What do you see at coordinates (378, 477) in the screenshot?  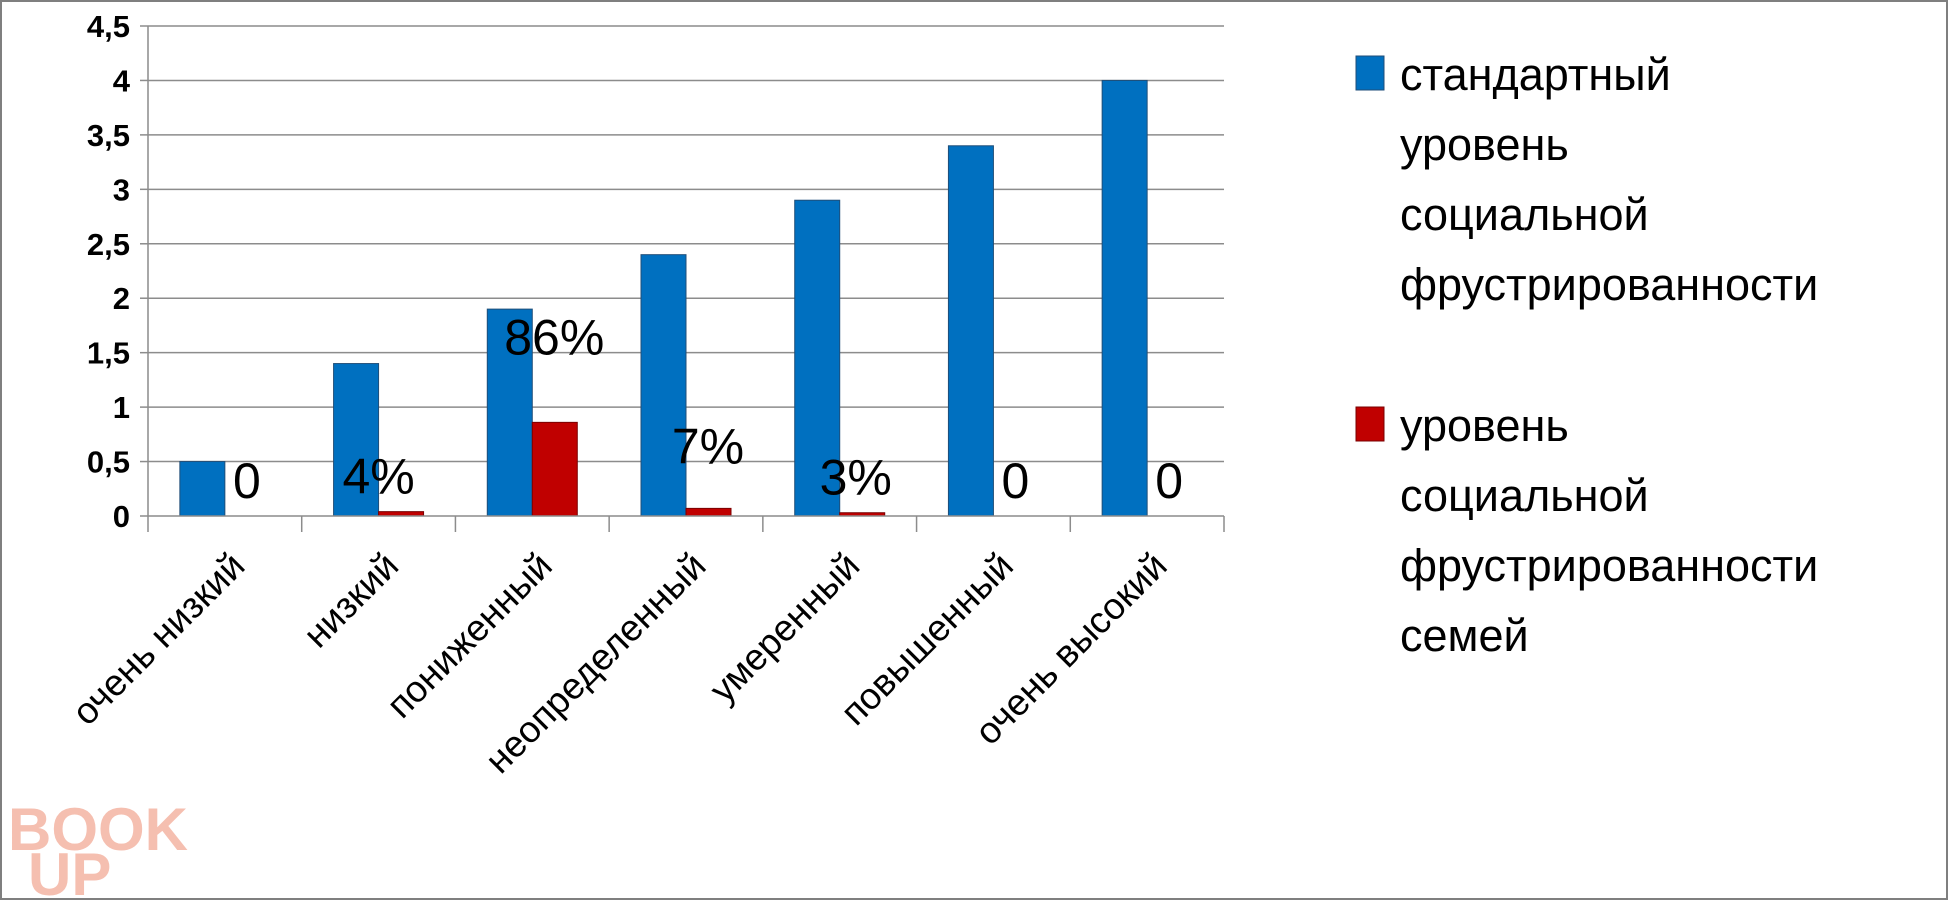 I see `data-label: 4%` at bounding box center [378, 477].